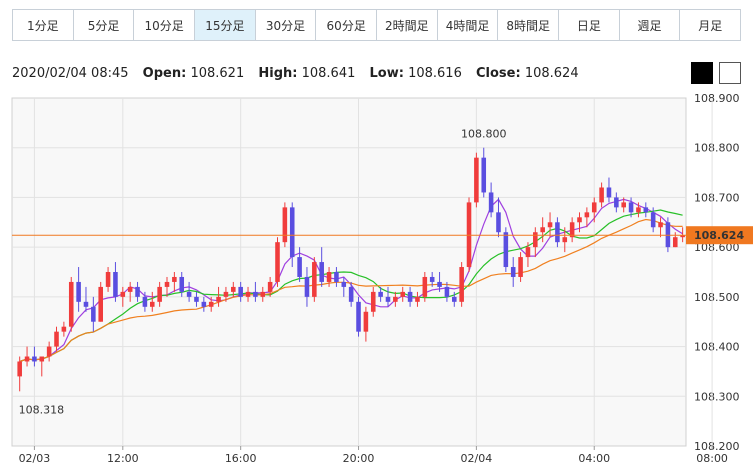 This screenshot has height=468, width=754. I want to click on tab-timeframe-1: 5分足, so click(104, 25).